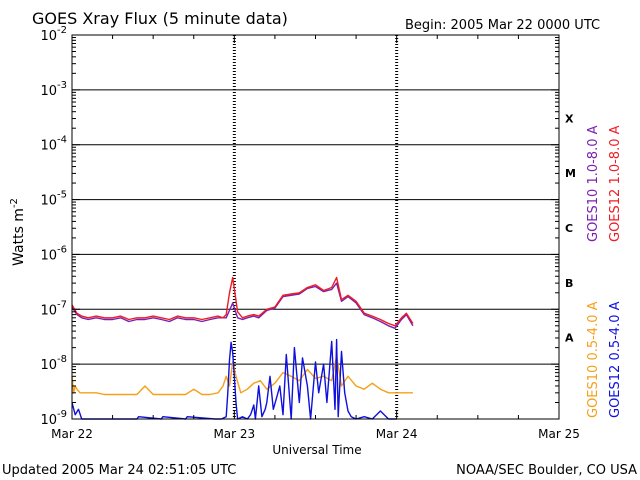 The image size is (640, 480). Describe the element at coordinates (160, 18) in the screenshot. I see `chart-title: GOES Xray Flux (5 minute data)` at that location.